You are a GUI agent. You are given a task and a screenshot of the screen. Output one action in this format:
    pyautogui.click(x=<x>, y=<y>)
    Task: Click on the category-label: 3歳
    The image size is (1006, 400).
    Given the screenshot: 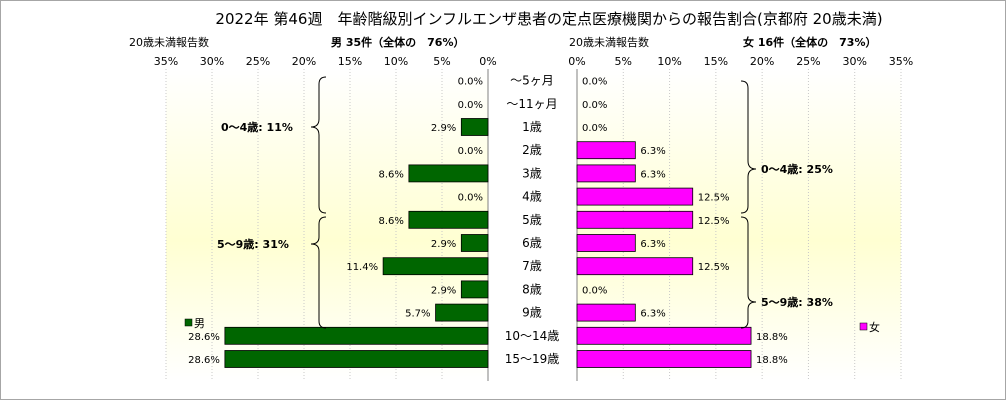 What is the action you would take?
    pyautogui.click(x=532, y=173)
    